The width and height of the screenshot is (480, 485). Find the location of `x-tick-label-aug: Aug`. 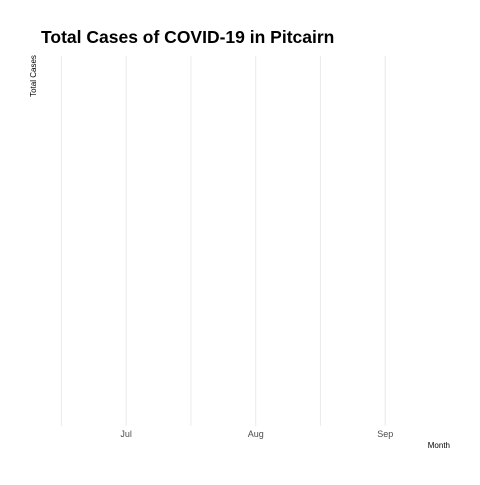

x-tick-label-aug: Aug is located at coordinates (256, 434).